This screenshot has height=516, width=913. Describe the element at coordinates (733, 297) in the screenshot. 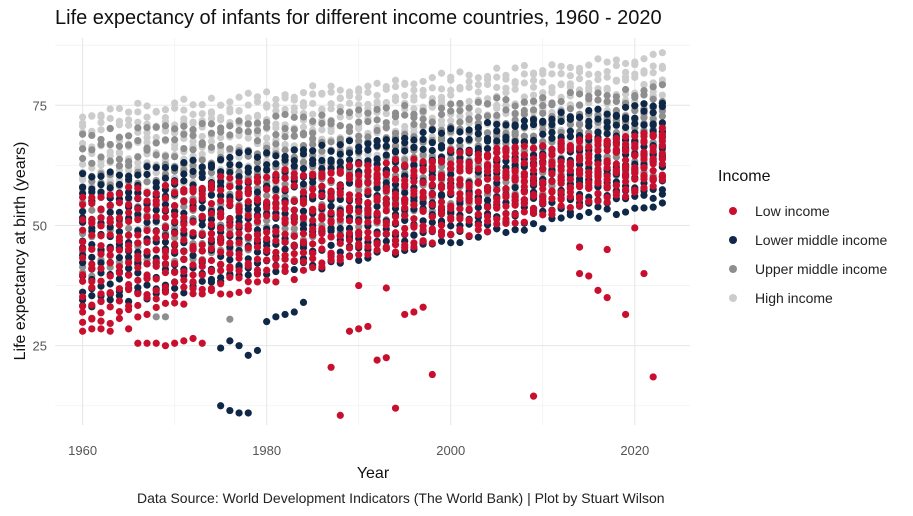

I see `legend-swatch-high-income` at that location.